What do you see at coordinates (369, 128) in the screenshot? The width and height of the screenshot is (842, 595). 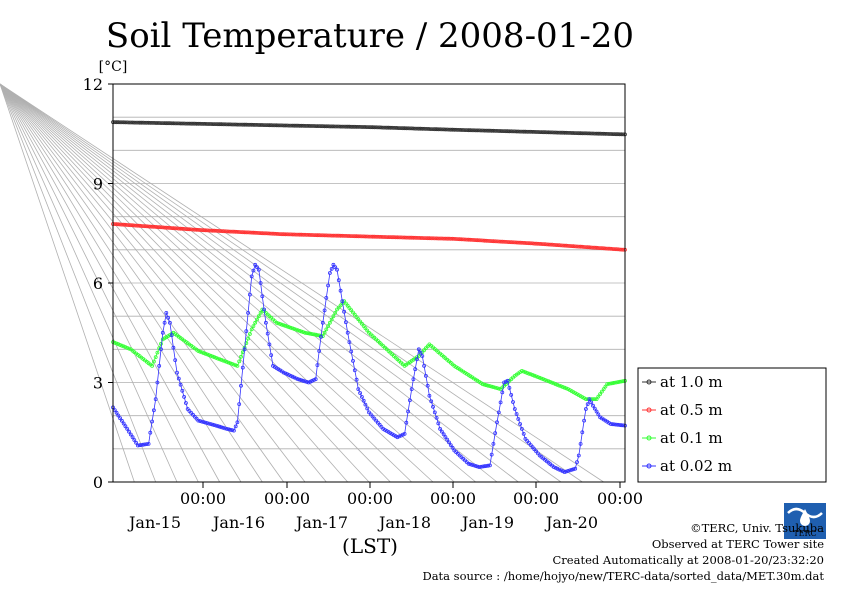 I see `series-at-1-0-m` at bounding box center [369, 128].